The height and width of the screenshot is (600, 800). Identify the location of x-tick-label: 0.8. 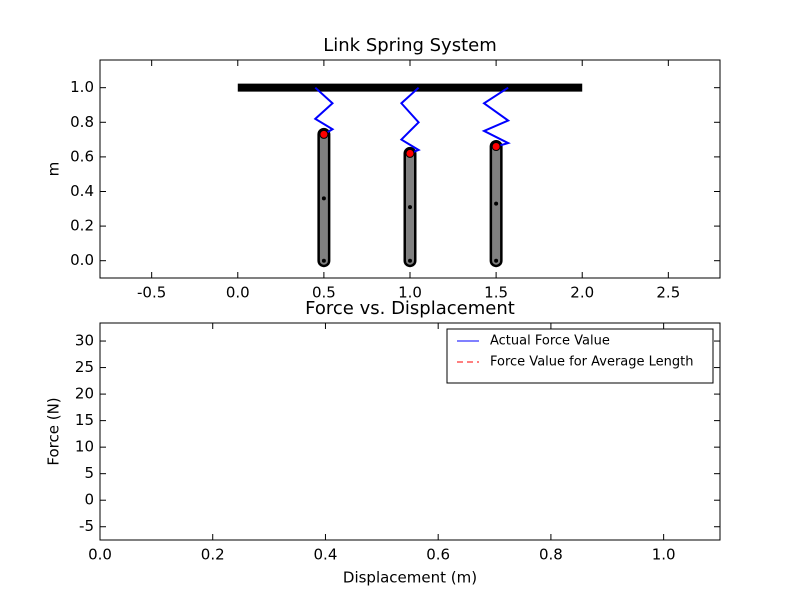
(551, 555).